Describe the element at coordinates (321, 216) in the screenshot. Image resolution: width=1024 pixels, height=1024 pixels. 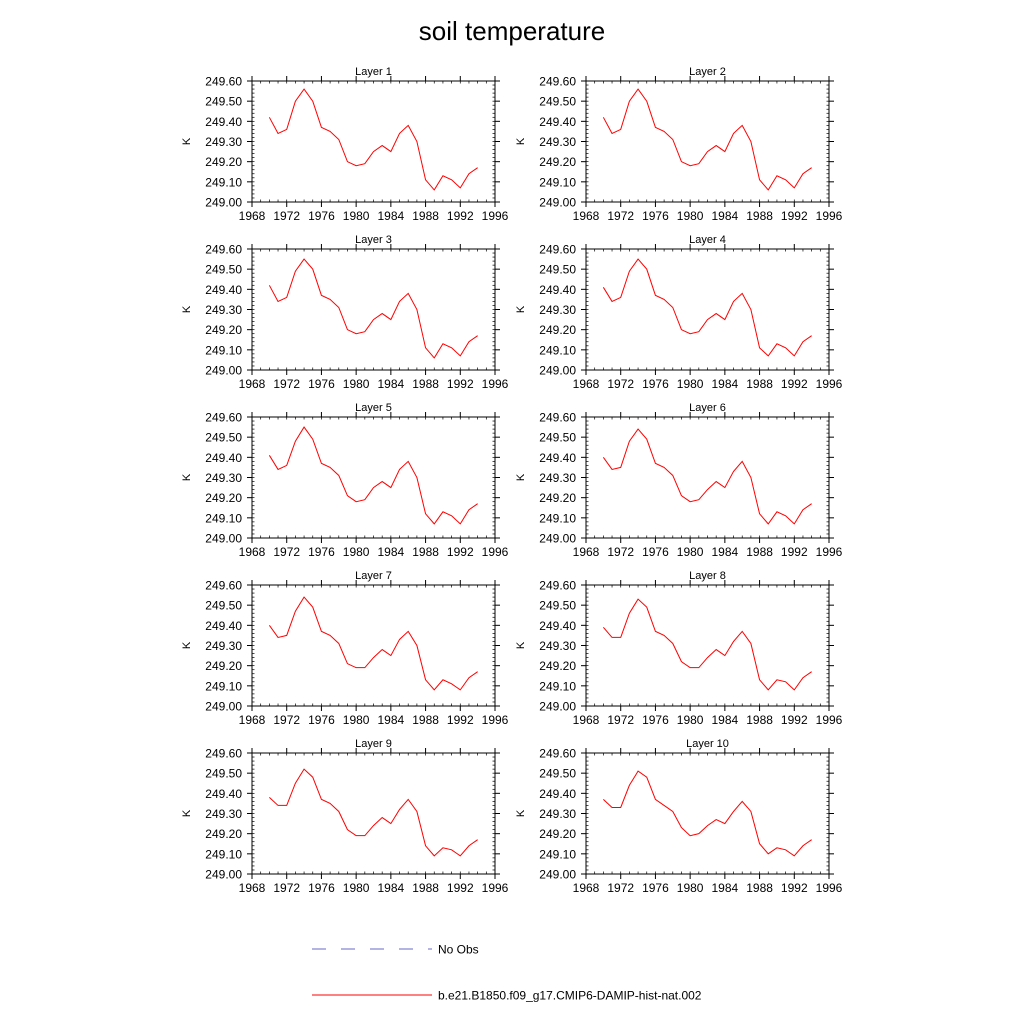
I see `panel-1-x-tick-label: 1976` at that location.